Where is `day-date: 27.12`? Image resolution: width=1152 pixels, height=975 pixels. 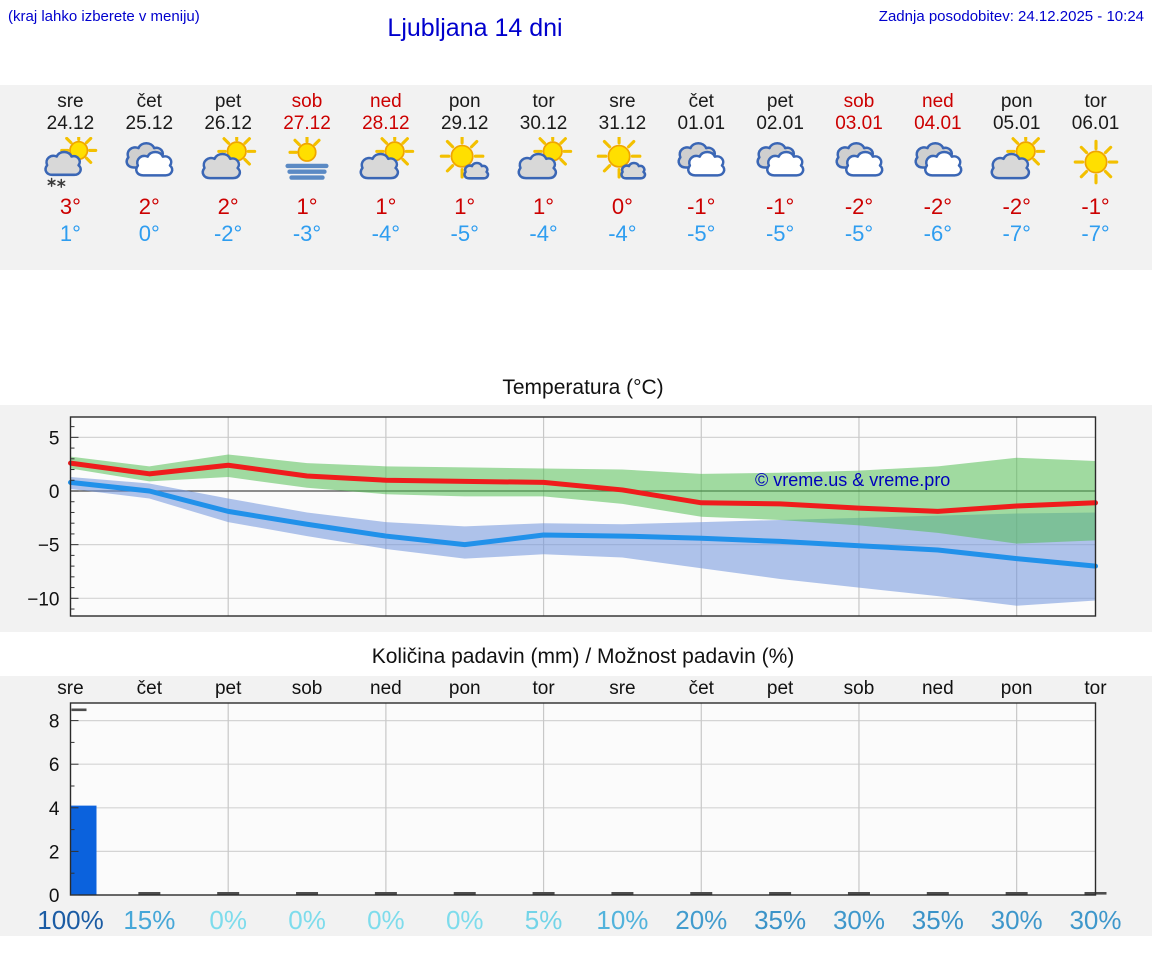 day-date: 27.12 is located at coordinates (307, 123).